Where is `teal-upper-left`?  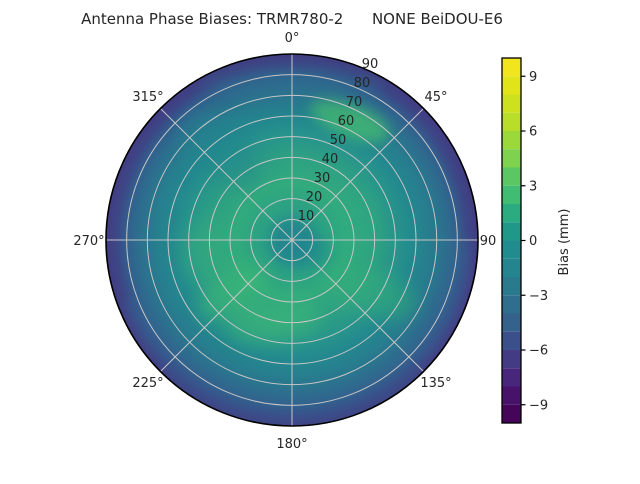
teal-upper-left is located at coordinates (224, 152).